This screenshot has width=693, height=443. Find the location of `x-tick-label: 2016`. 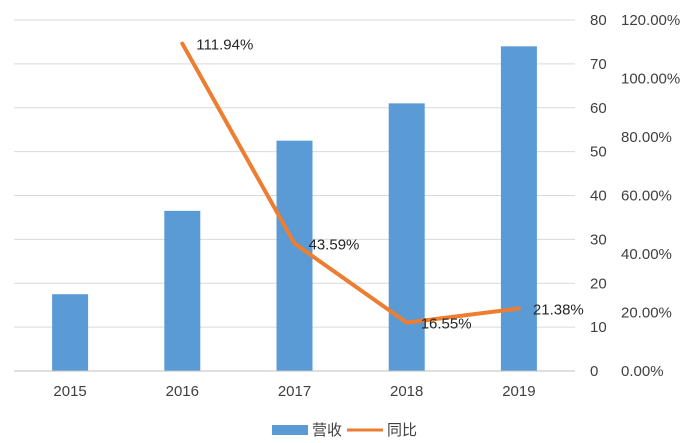

x-tick-label: 2016 is located at coordinates (182, 391).